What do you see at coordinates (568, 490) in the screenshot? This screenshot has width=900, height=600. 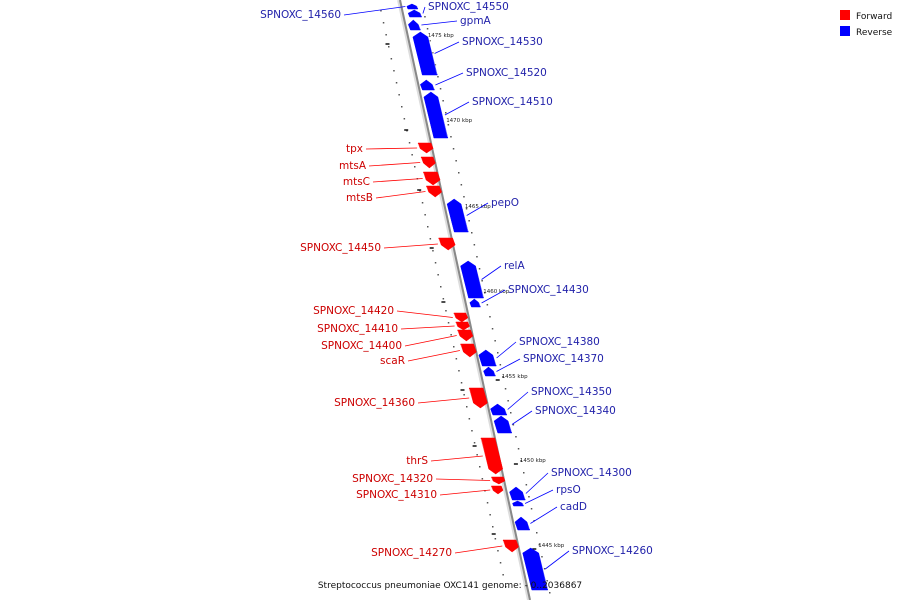 I see `gene-label: rpsO` at bounding box center [568, 490].